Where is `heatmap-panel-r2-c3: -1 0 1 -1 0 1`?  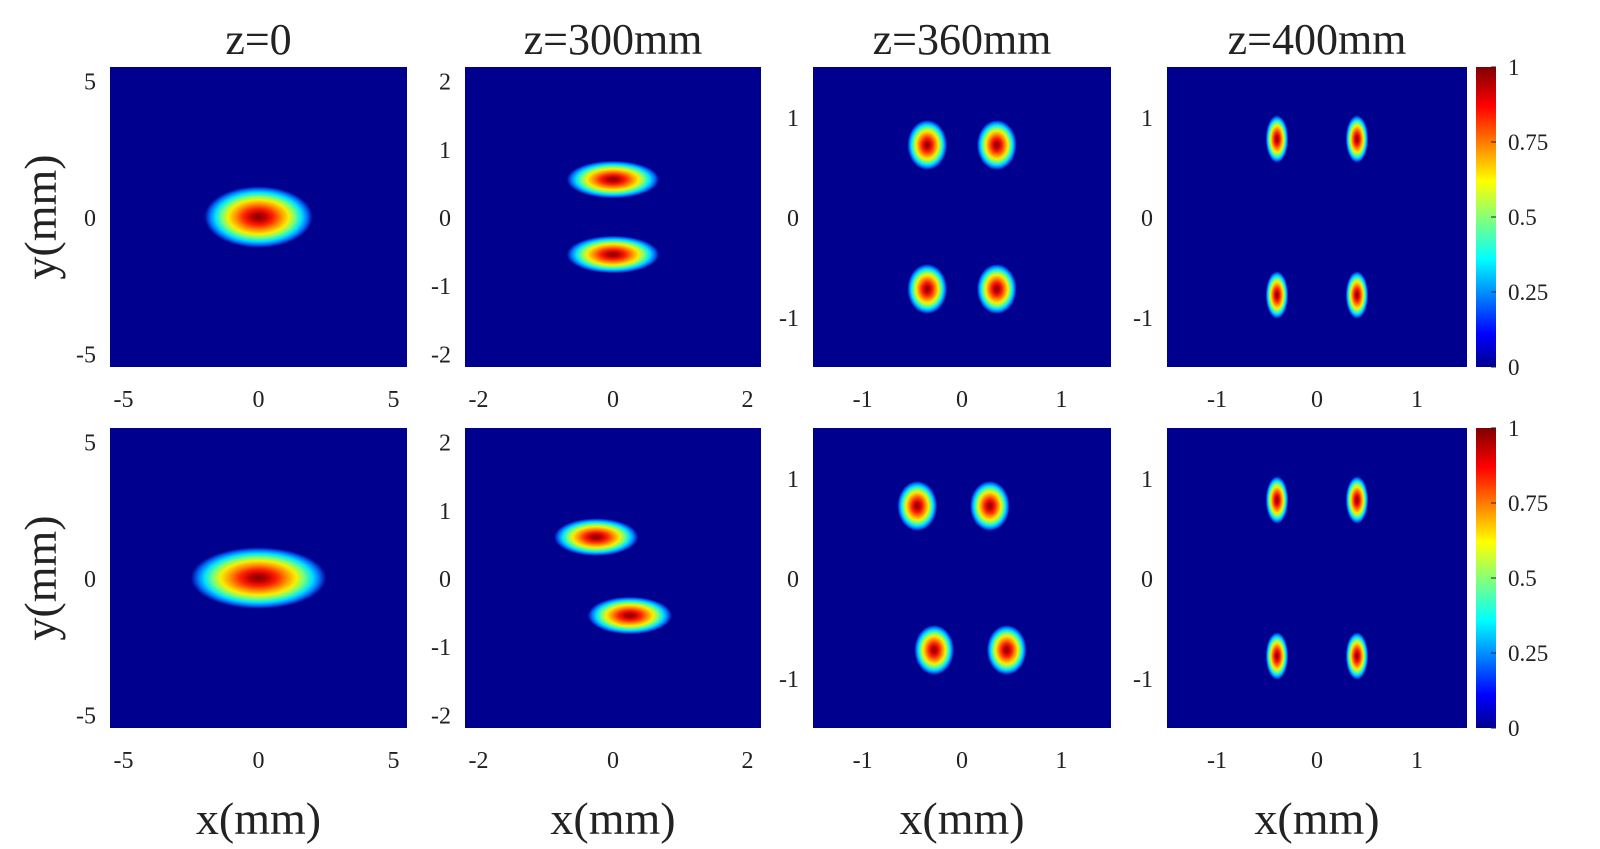 heatmap-panel-r2-c3: -1 0 1 -1 0 1 is located at coordinates (945, 601).